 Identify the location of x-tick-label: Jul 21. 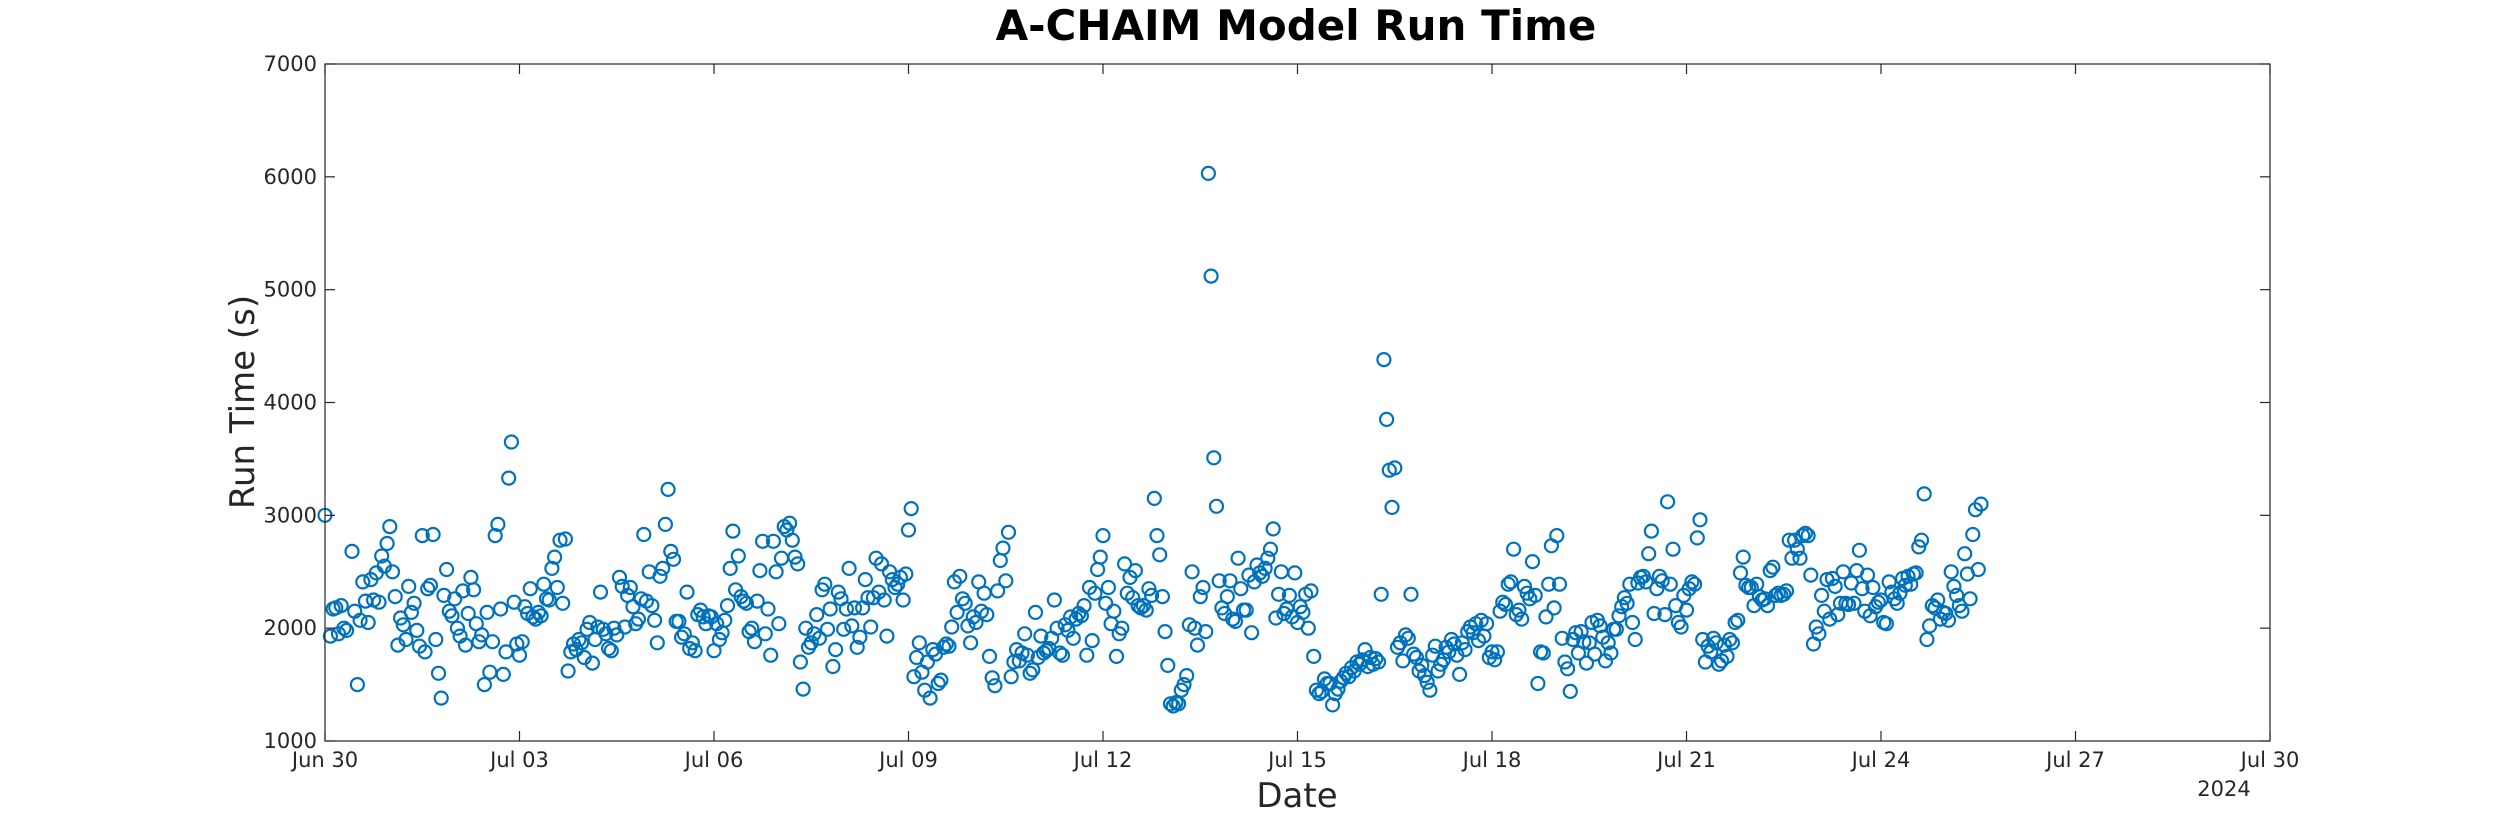
(1685, 760).